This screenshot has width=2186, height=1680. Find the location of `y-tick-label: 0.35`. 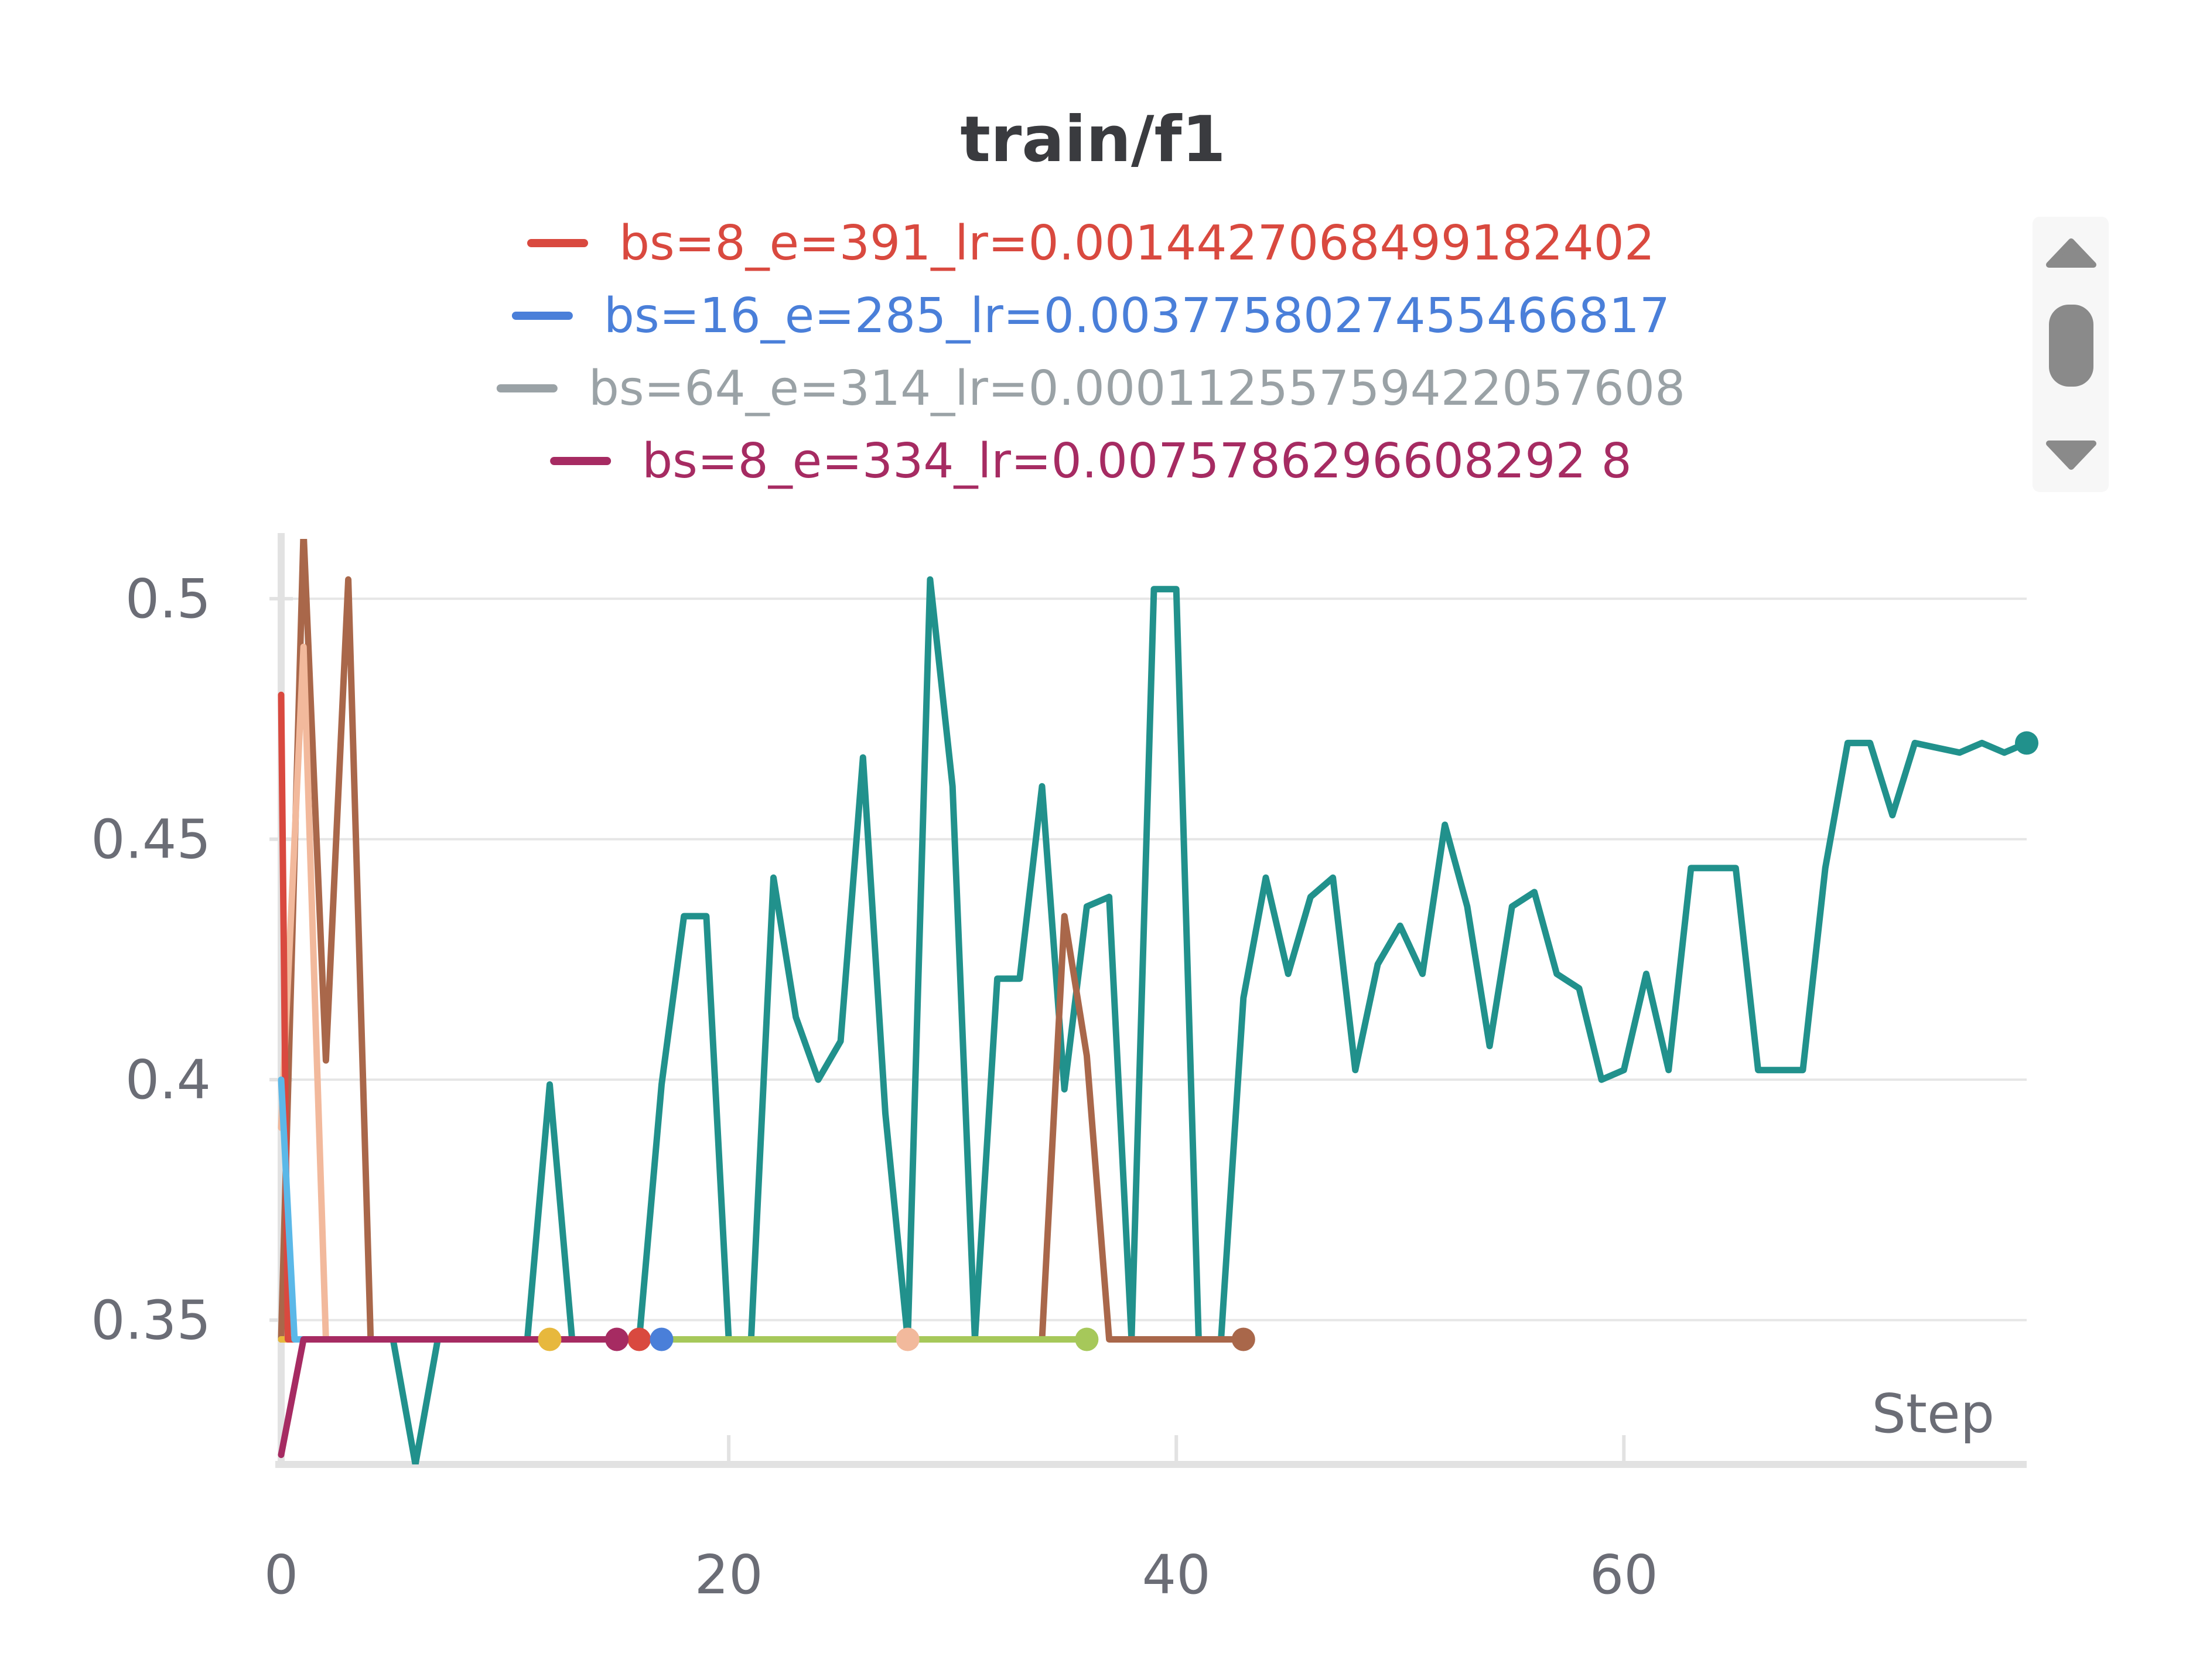

y-tick-label: 0.35 is located at coordinates (151, 1320).